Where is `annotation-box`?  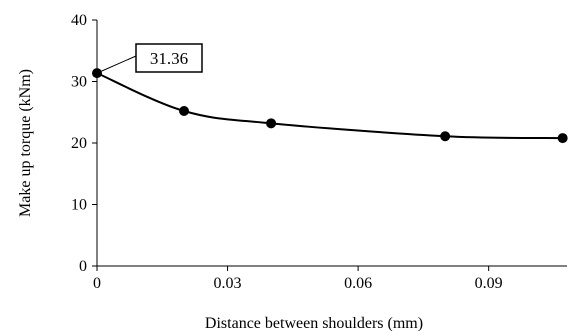
annotation-box is located at coordinates (169, 58).